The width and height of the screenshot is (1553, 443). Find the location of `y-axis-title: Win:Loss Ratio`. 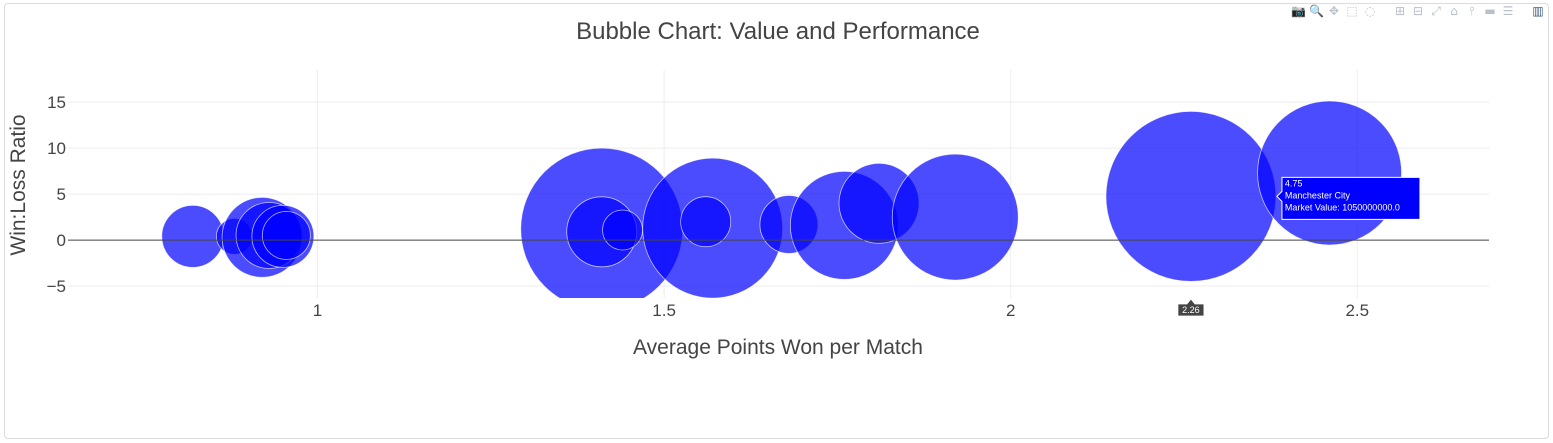

y-axis-title: Win:Loss Ratio is located at coordinates (18, 184).